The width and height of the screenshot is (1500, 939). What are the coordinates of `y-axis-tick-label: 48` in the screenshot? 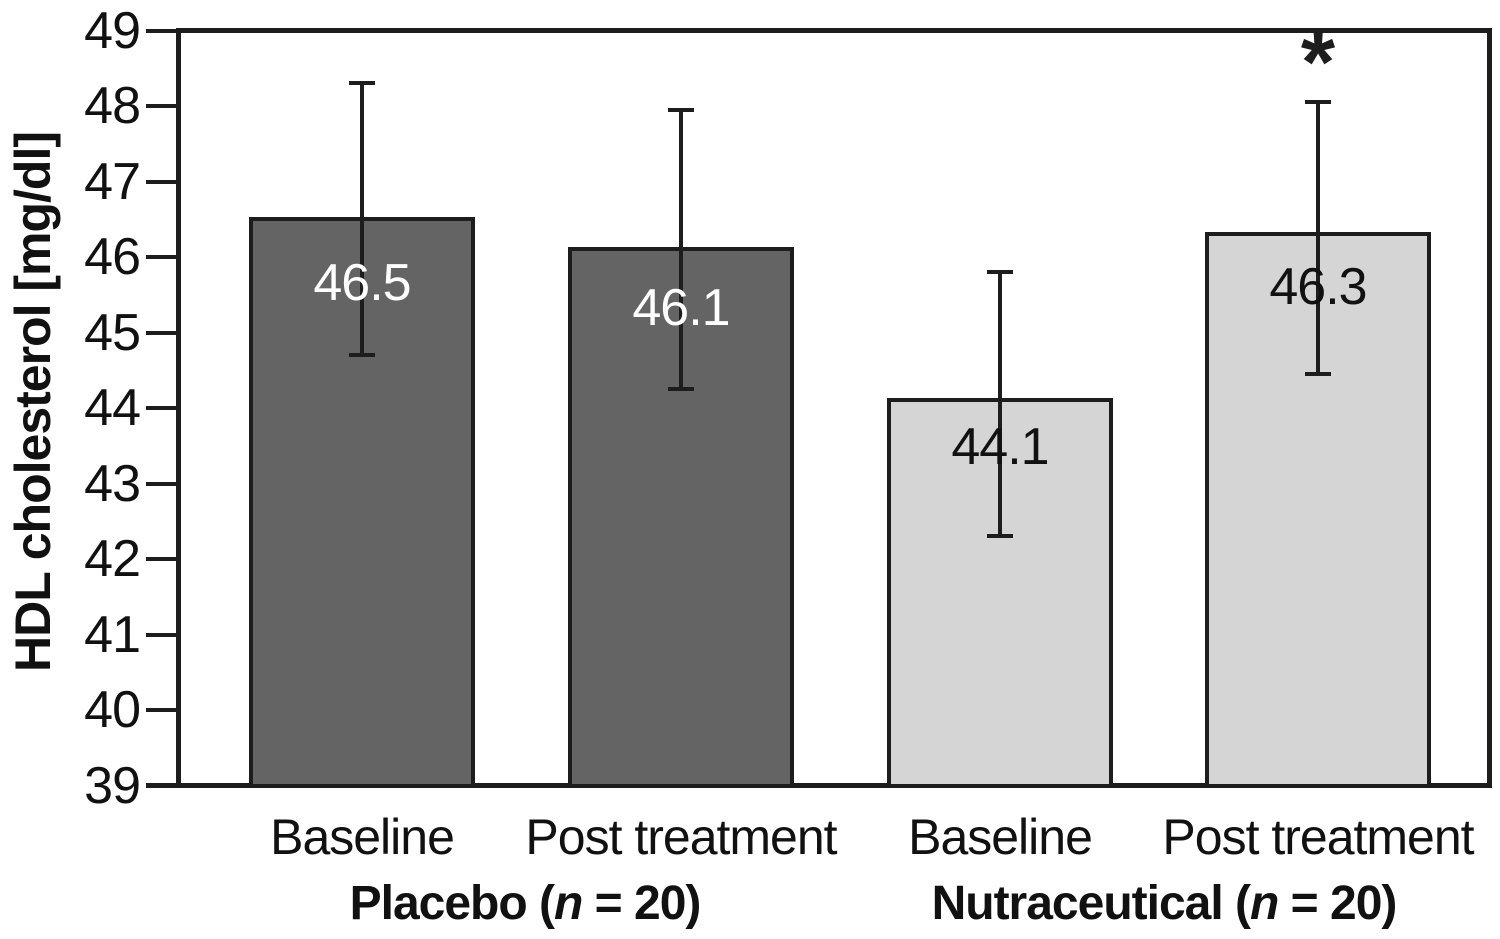 It's located at (112, 106).